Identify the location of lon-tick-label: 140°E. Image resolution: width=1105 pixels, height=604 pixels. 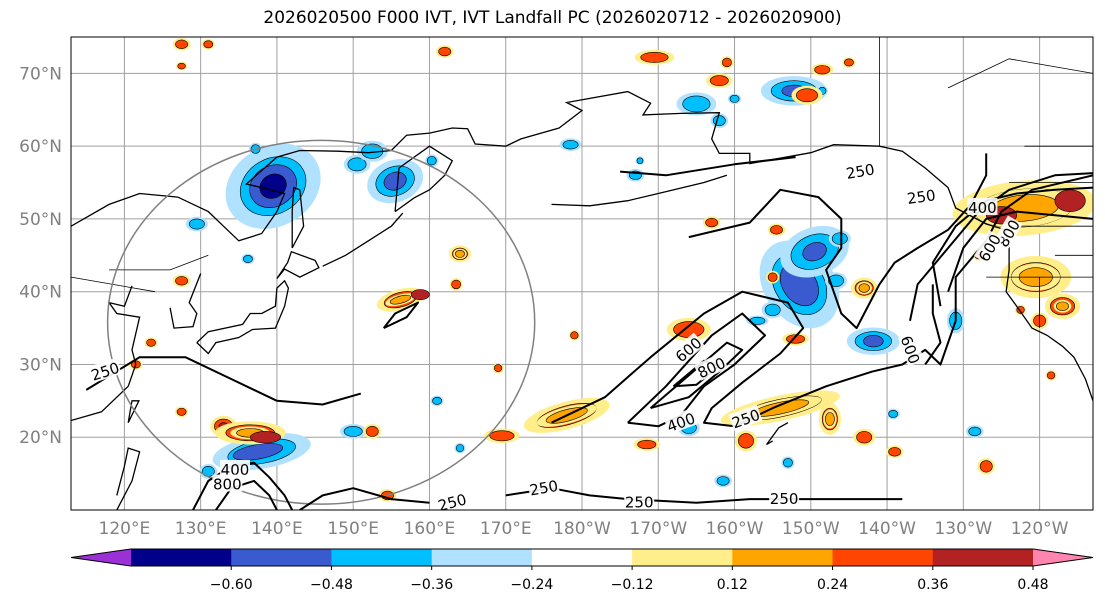
(277, 529).